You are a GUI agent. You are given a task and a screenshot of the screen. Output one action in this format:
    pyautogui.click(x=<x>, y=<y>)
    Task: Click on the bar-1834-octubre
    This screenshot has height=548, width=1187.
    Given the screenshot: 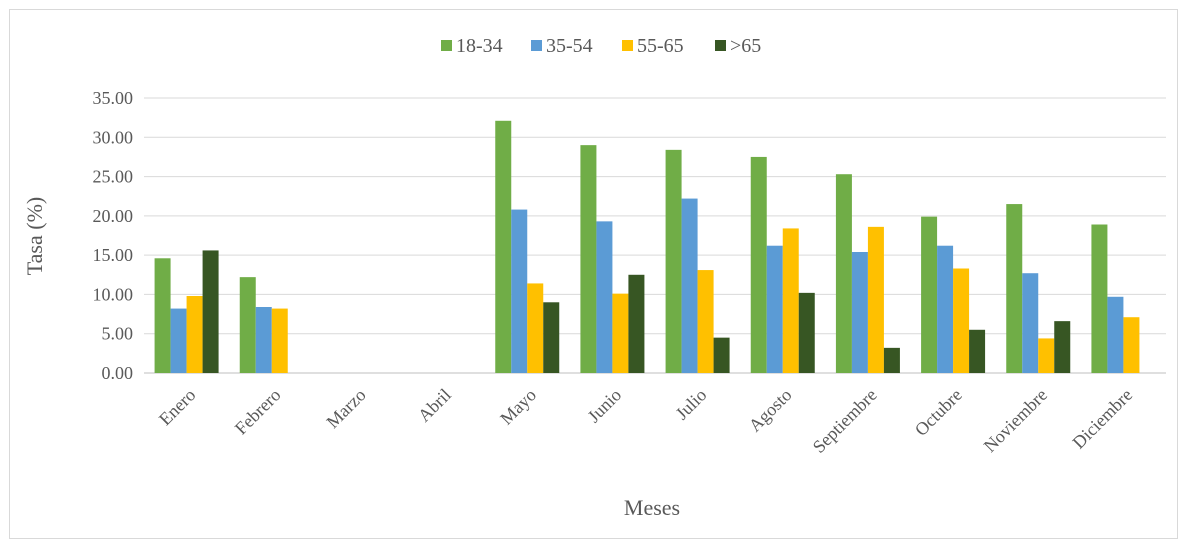 What is the action you would take?
    pyautogui.click(x=929, y=294)
    